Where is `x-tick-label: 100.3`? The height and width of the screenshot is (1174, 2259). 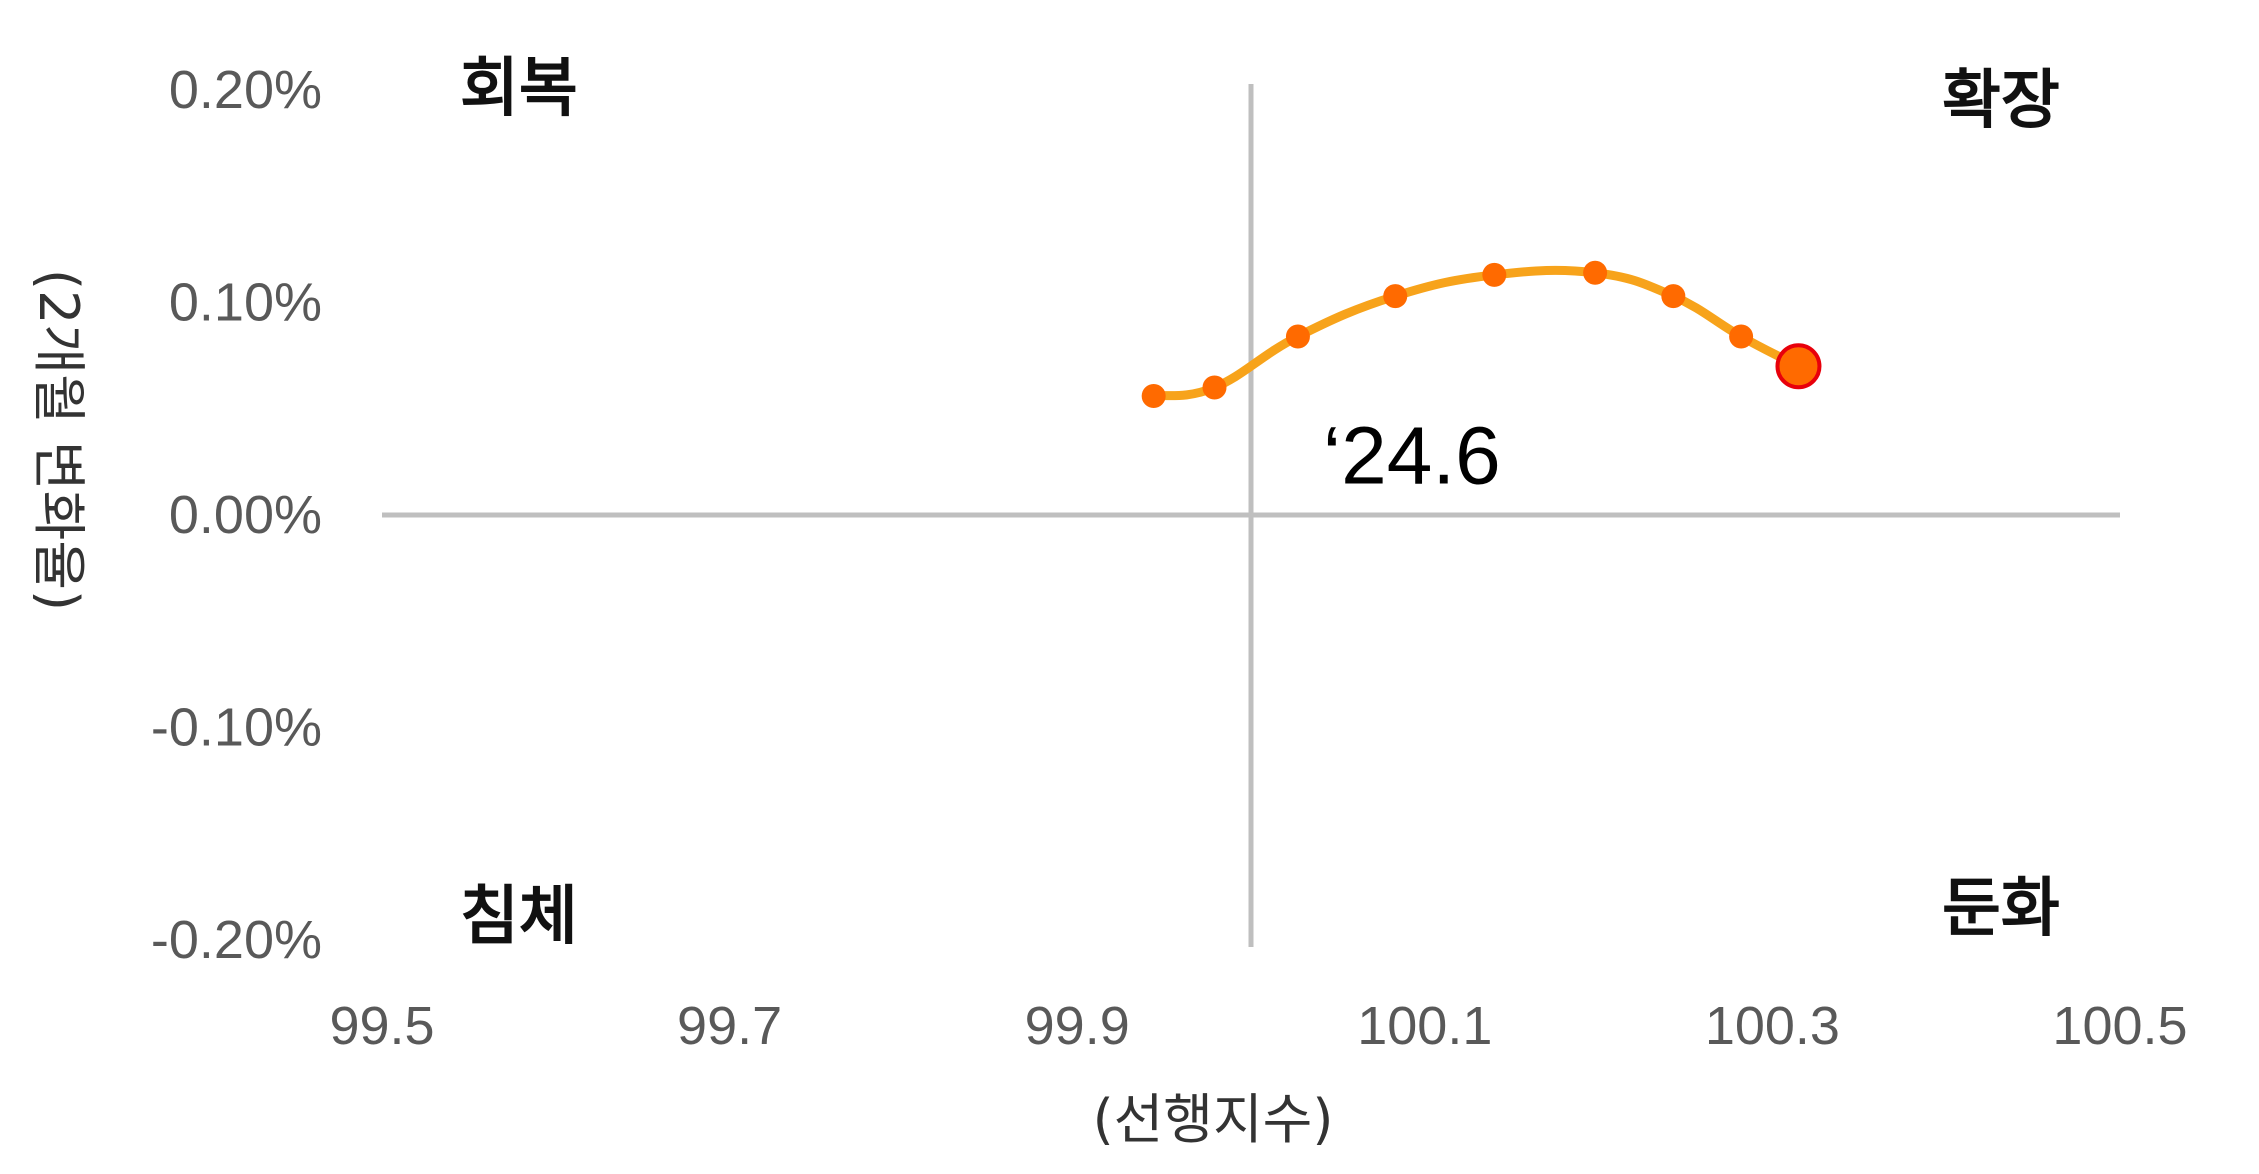
x-tick-label: 100.3 is located at coordinates (1772, 1026).